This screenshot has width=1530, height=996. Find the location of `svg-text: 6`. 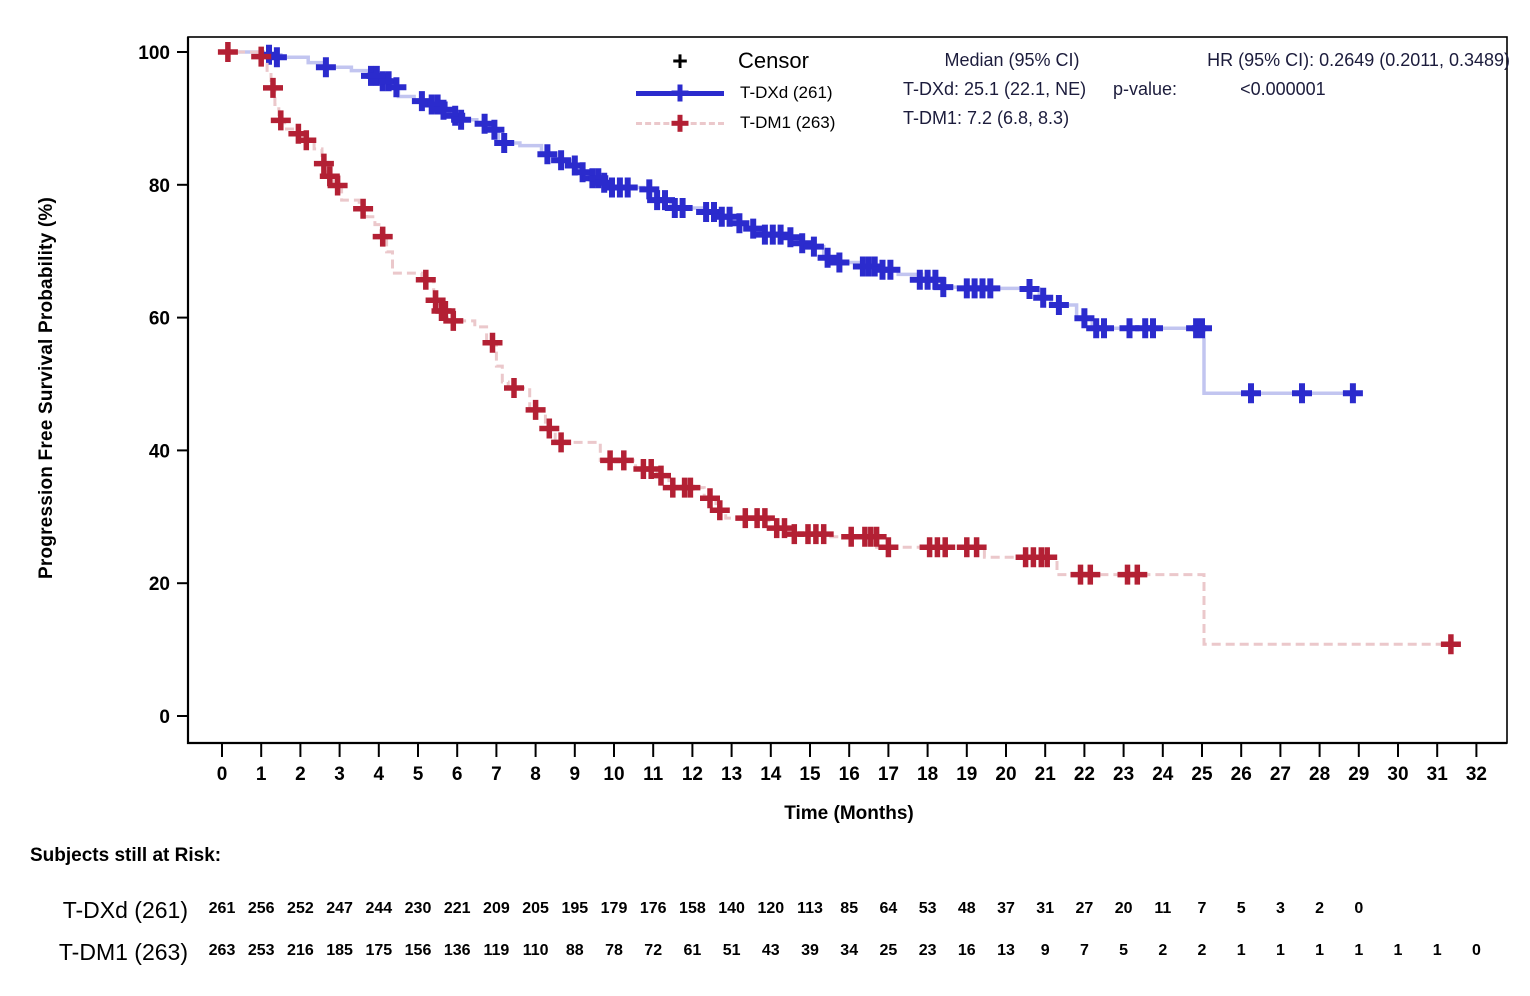

svg-text: 6 is located at coordinates (457, 774).